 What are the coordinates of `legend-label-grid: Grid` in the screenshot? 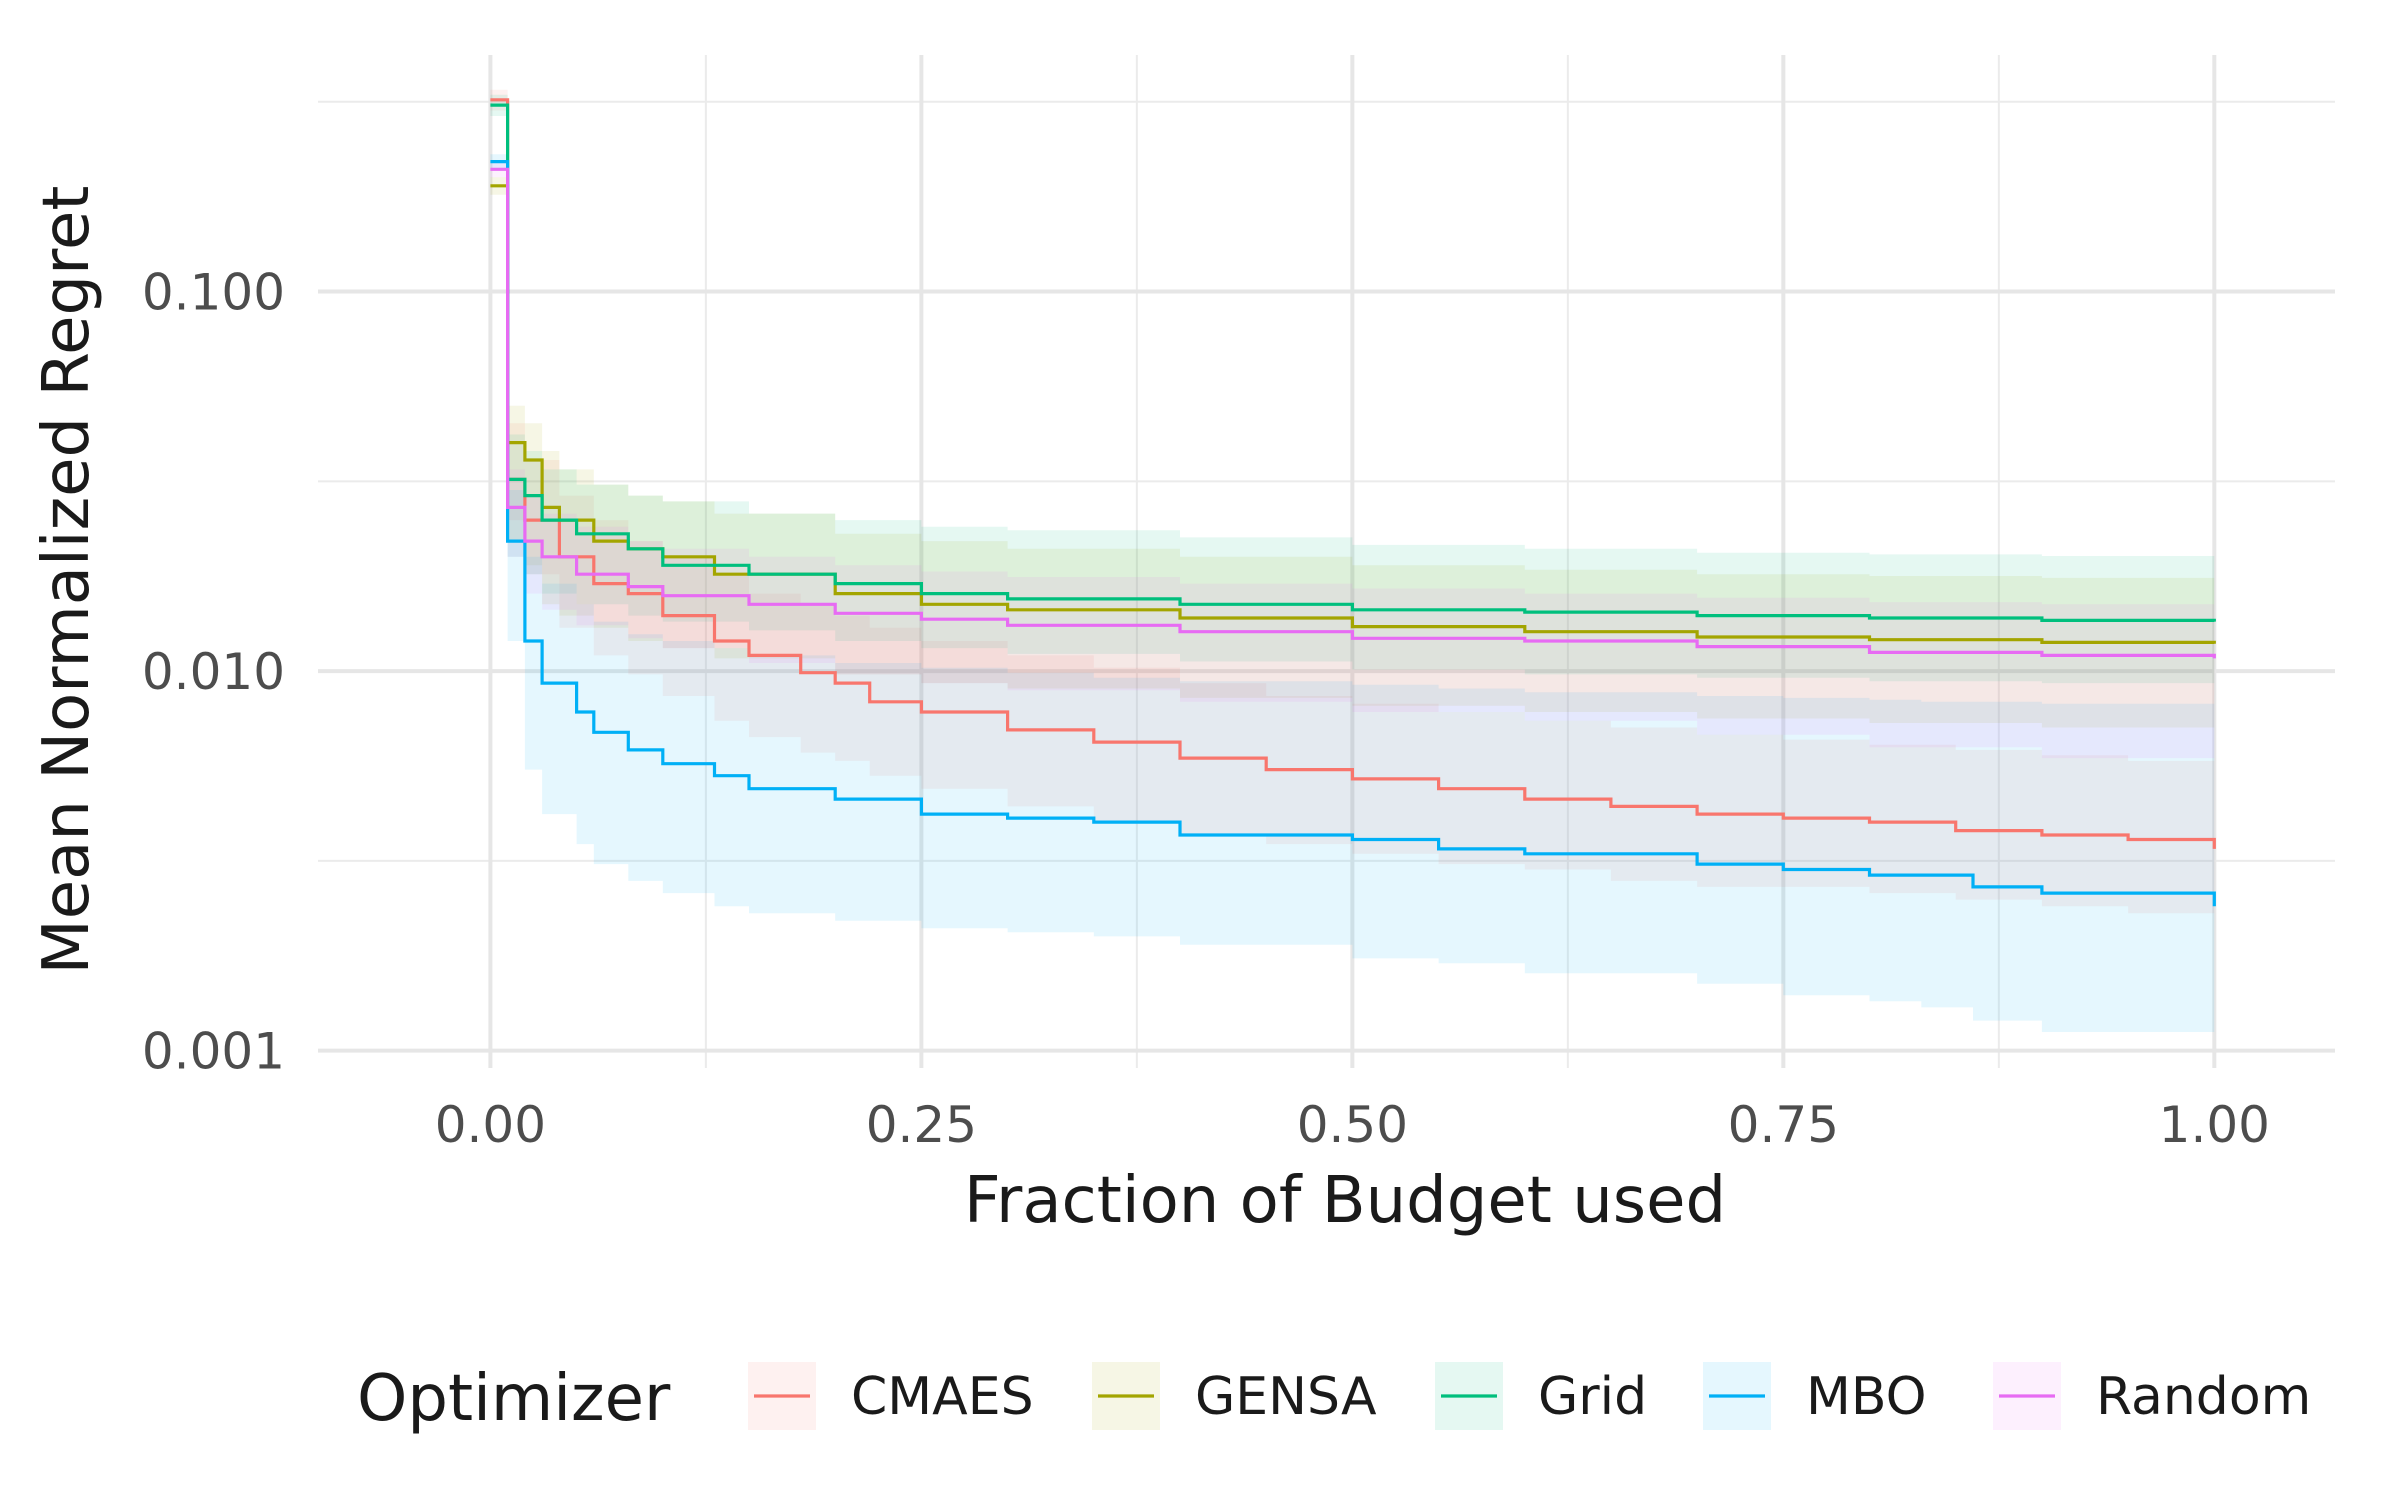 It's located at (1592, 1397).